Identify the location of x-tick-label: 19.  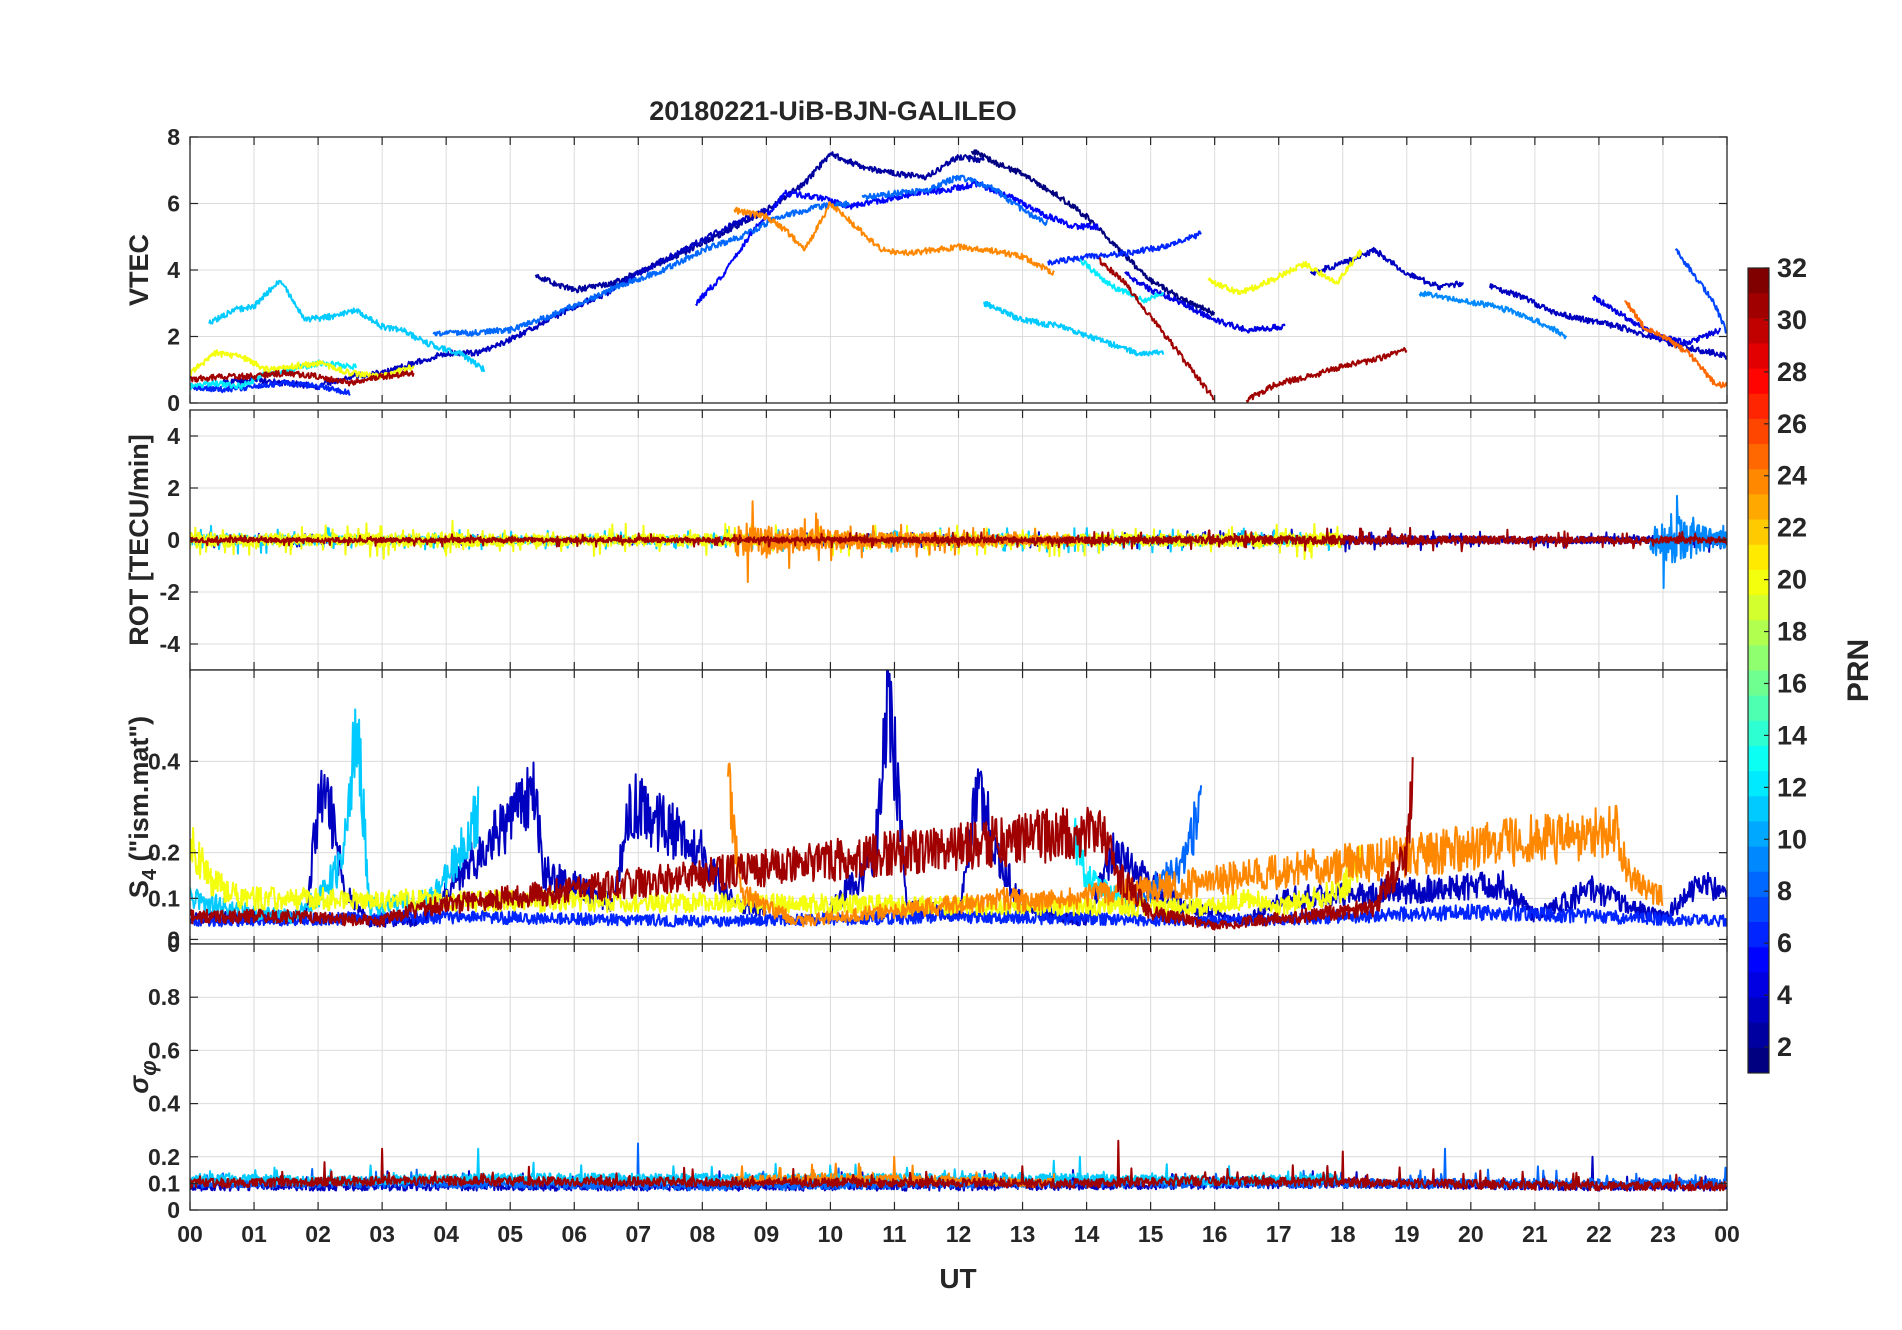
(1407, 1234).